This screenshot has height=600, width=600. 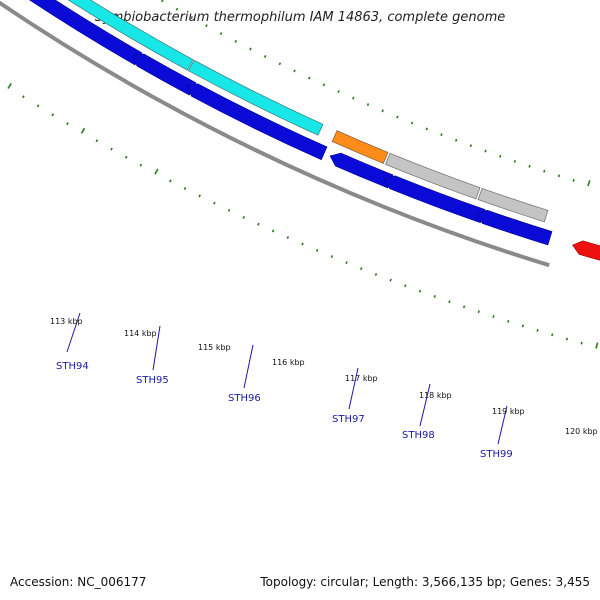 I want to click on leader-sth94, so click(x=73, y=332).